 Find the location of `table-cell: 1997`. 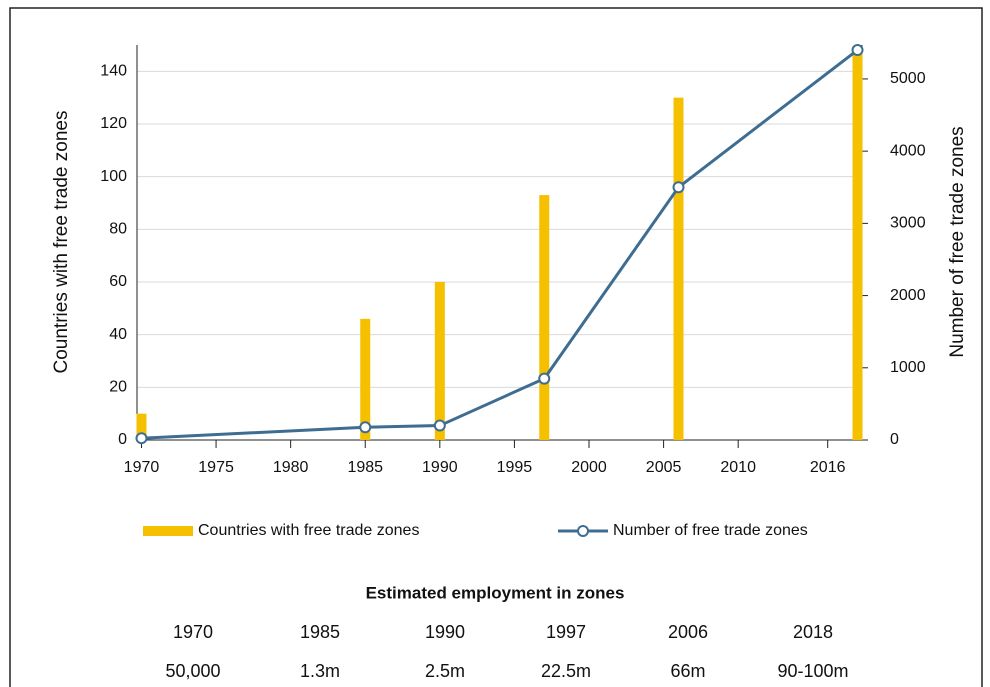

table-cell: 1997 is located at coordinates (566, 632).